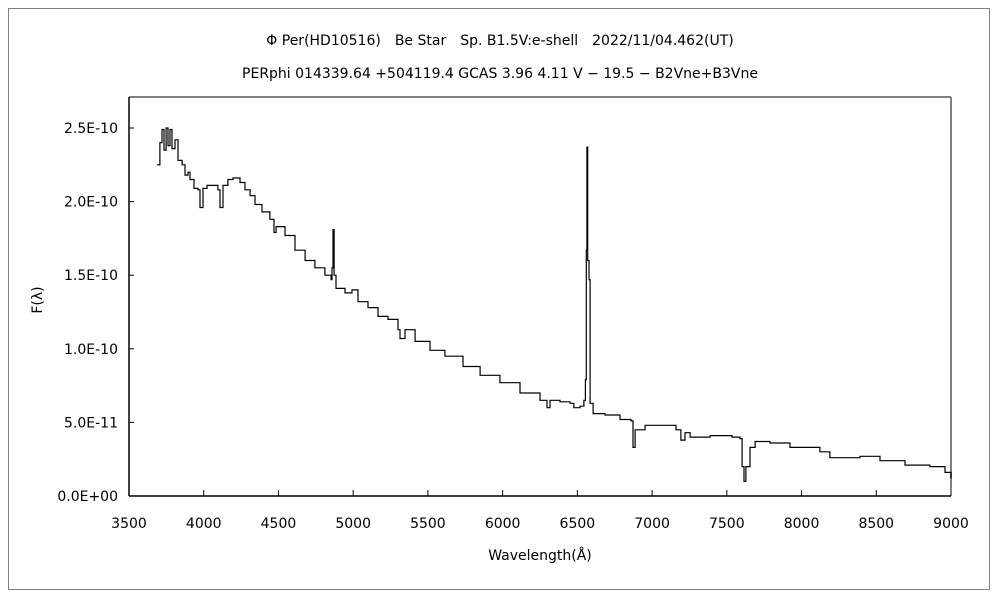 The image size is (1000, 604). What do you see at coordinates (951, 524) in the screenshot?
I see `x-tick-label: 9000` at bounding box center [951, 524].